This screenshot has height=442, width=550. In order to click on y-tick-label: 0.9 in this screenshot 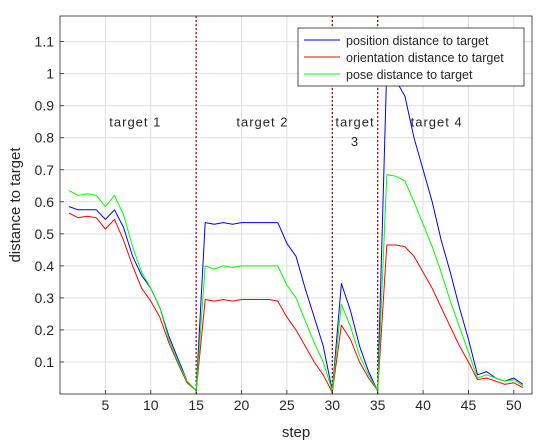, I will do `click(45, 106)`.